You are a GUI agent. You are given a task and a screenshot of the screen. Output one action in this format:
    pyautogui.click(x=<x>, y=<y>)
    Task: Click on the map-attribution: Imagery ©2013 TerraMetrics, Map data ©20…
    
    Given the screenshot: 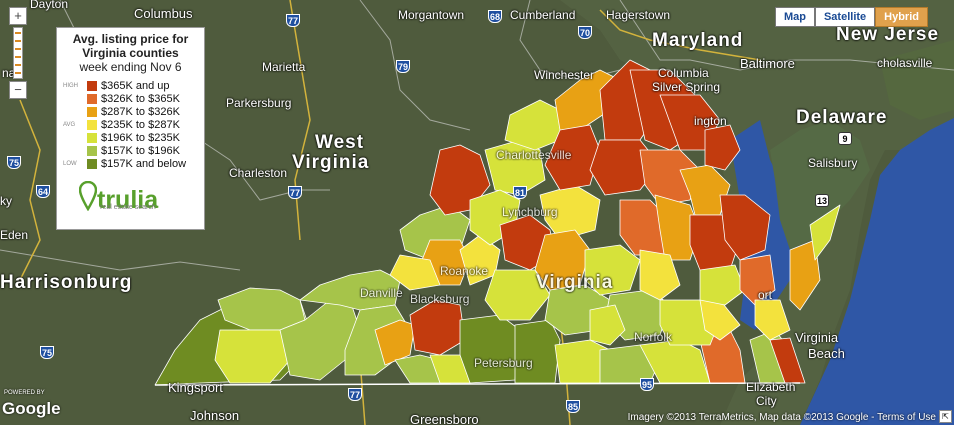 What is the action you would take?
    pyautogui.click(x=781, y=417)
    